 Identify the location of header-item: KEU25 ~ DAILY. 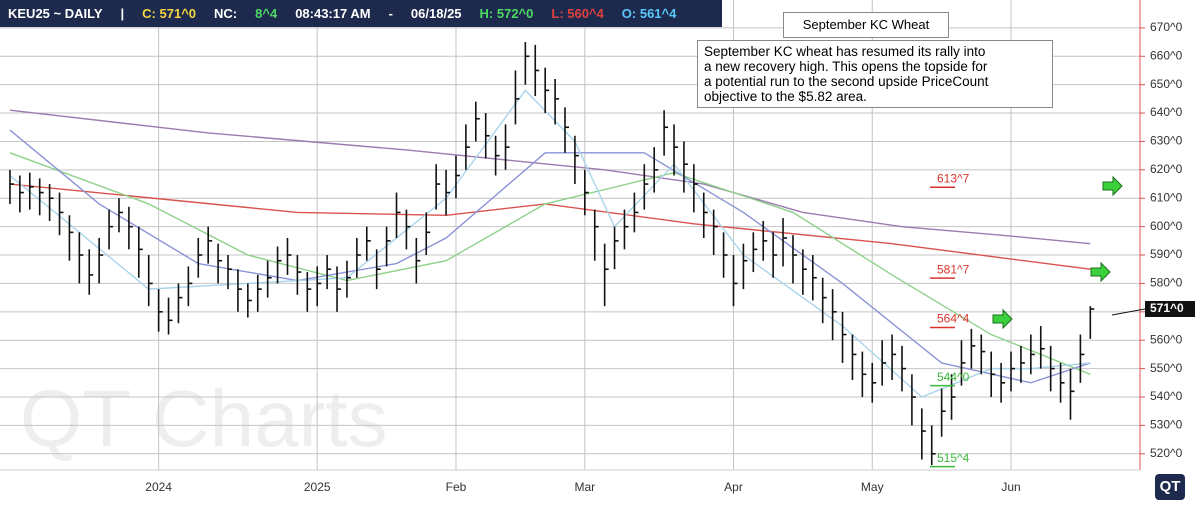
(55, 13).